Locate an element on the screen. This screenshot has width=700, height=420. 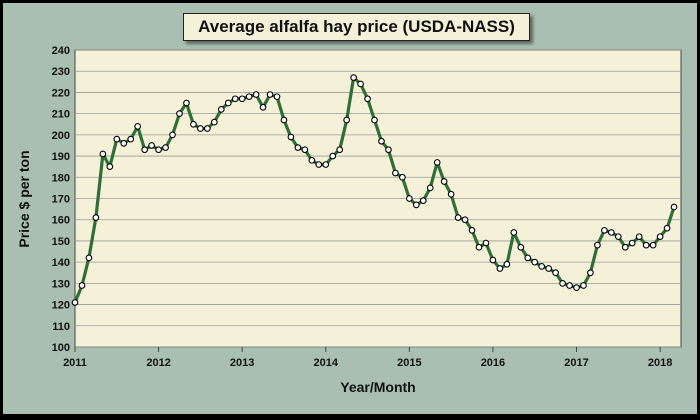
y-tick-label: 240 is located at coordinates (61, 51).